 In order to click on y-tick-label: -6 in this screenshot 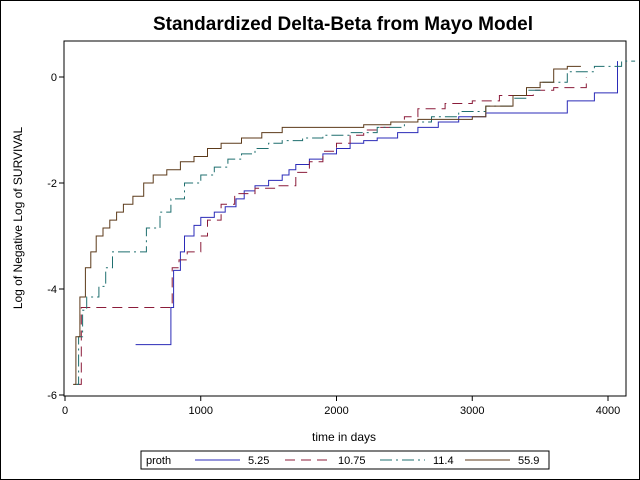, I will do `click(52, 396)`.